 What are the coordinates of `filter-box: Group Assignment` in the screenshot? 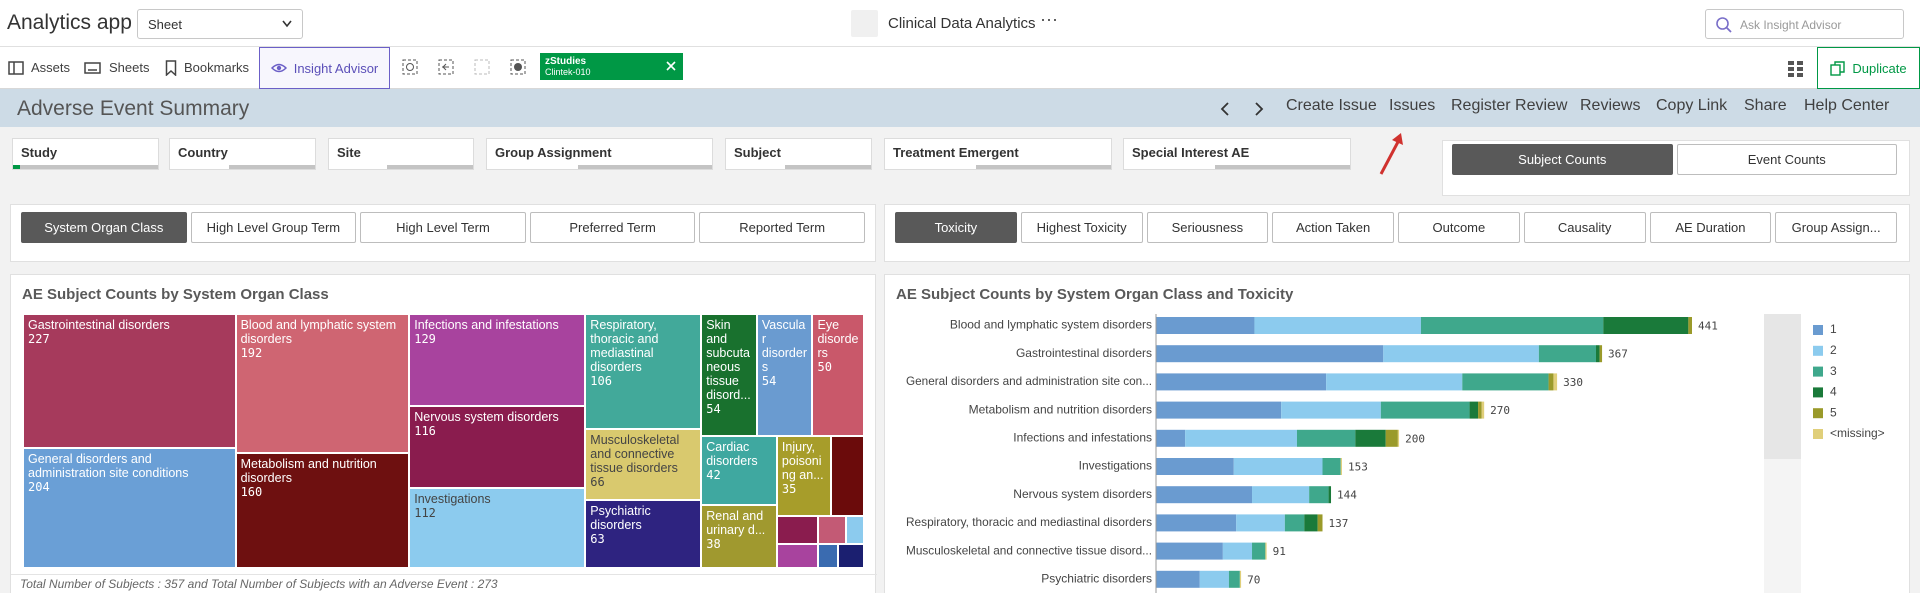 It's located at (599, 154).